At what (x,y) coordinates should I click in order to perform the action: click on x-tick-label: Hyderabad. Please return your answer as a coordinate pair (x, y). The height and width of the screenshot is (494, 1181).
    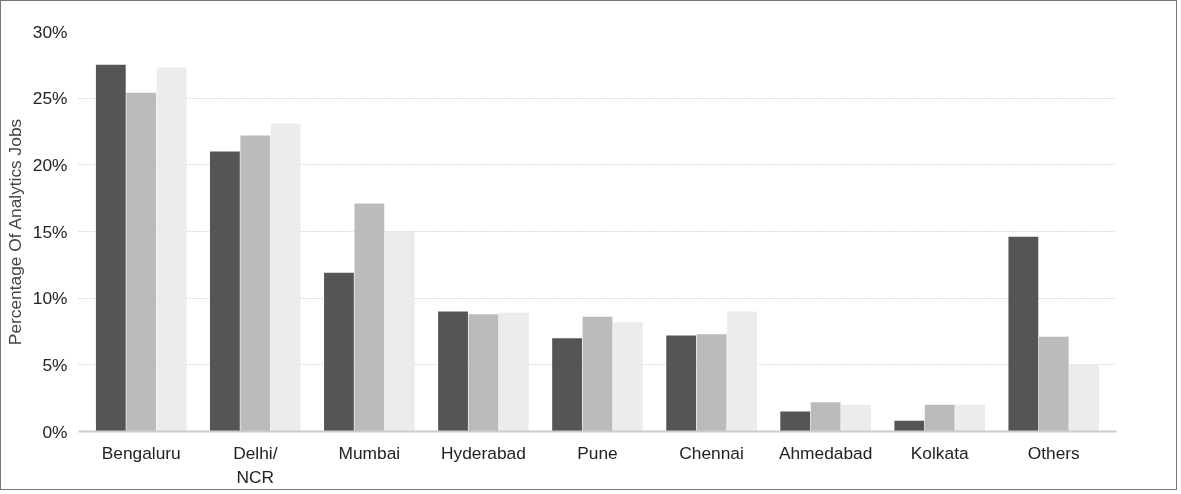
    Looking at the image, I should click on (483, 452).